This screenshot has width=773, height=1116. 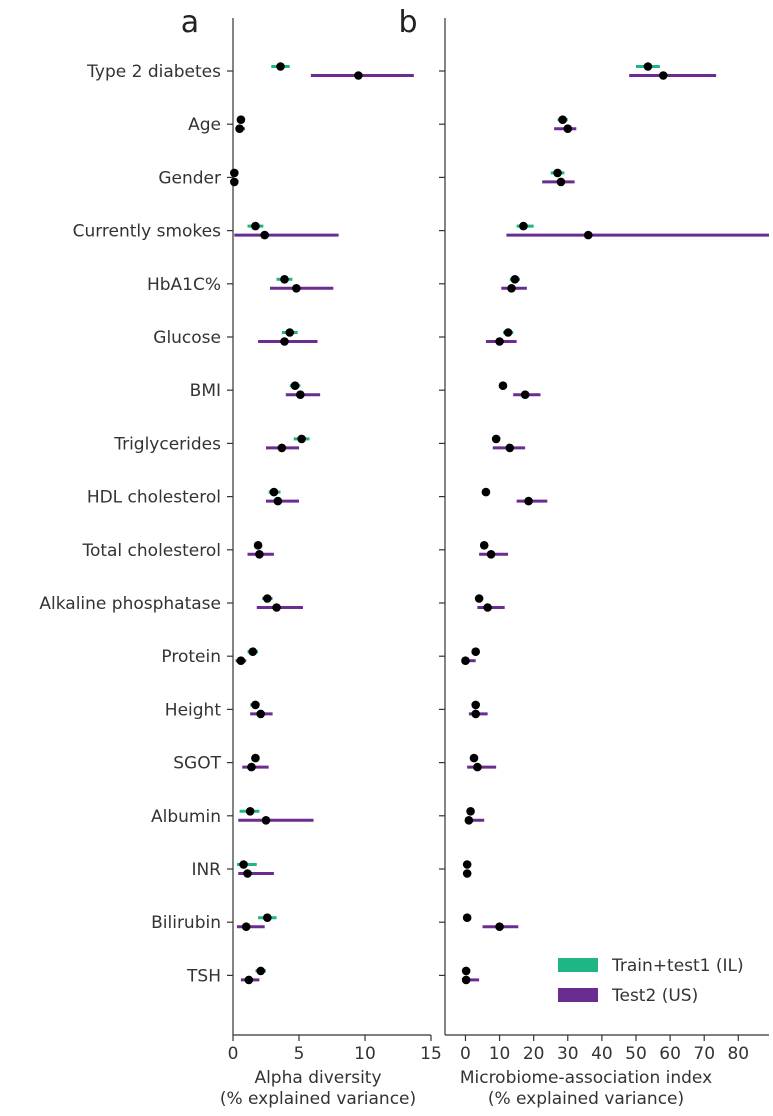 What do you see at coordinates (189, 178) in the screenshot?
I see `y-category-label: Gender` at bounding box center [189, 178].